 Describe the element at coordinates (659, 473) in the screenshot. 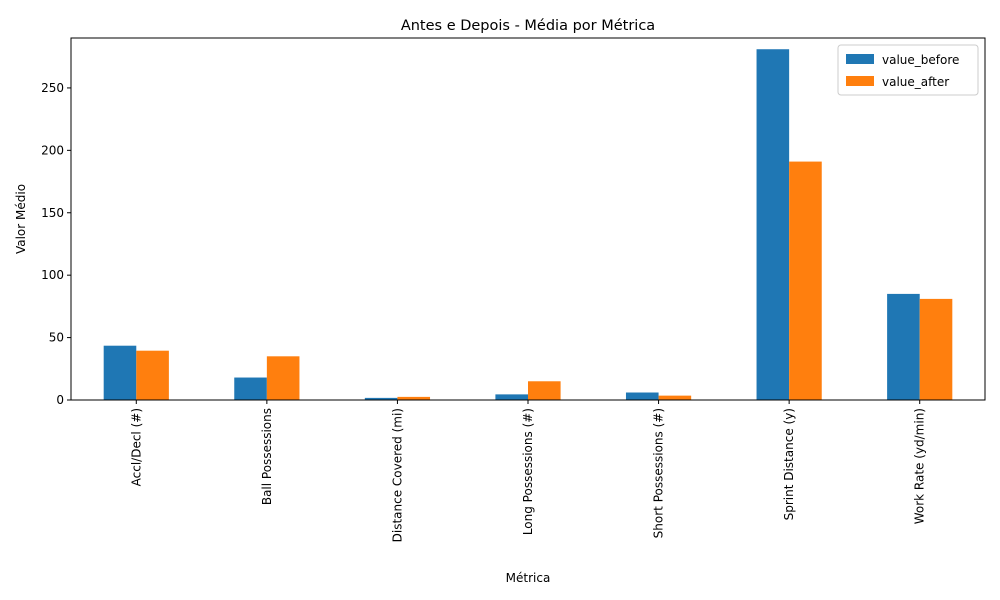

I see `x-tick-label-4: Short Possessions (#)` at that location.